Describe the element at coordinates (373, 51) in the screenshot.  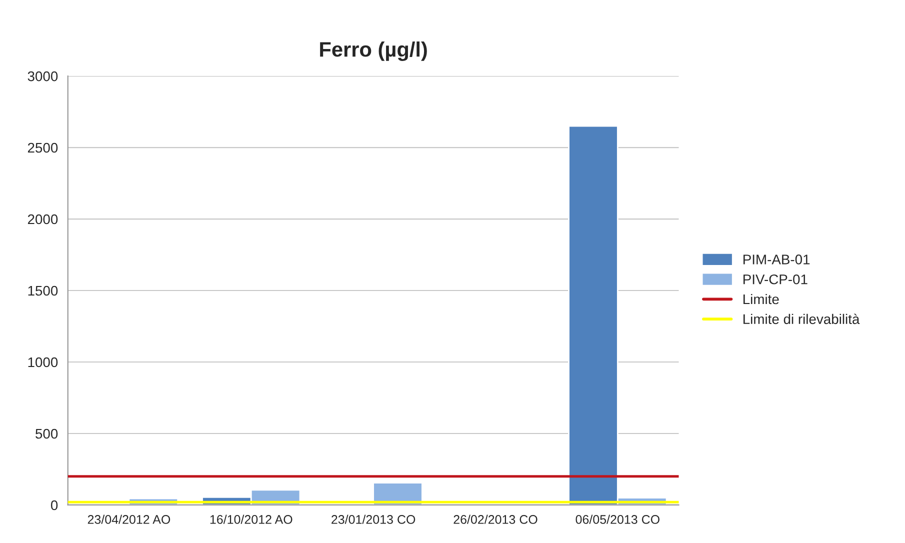
I see `chart-title: Ferro (µg/l)` at that location.